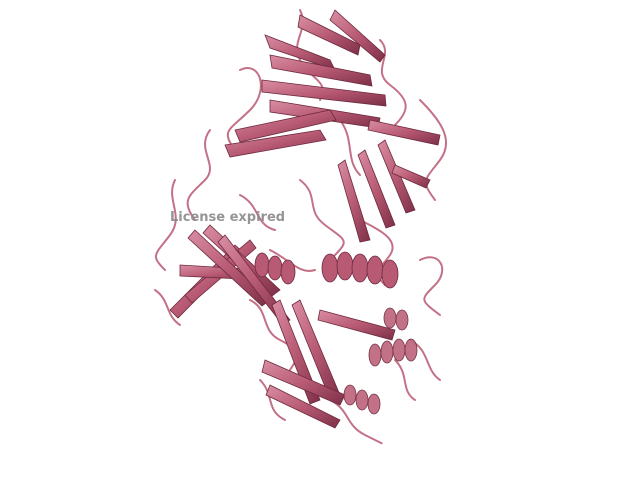 This screenshot has height=484, width=640. What do you see at coordinates (305, 83) in the screenshot?
I see `upper-beta-sheet` at bounding box center [305, 83].